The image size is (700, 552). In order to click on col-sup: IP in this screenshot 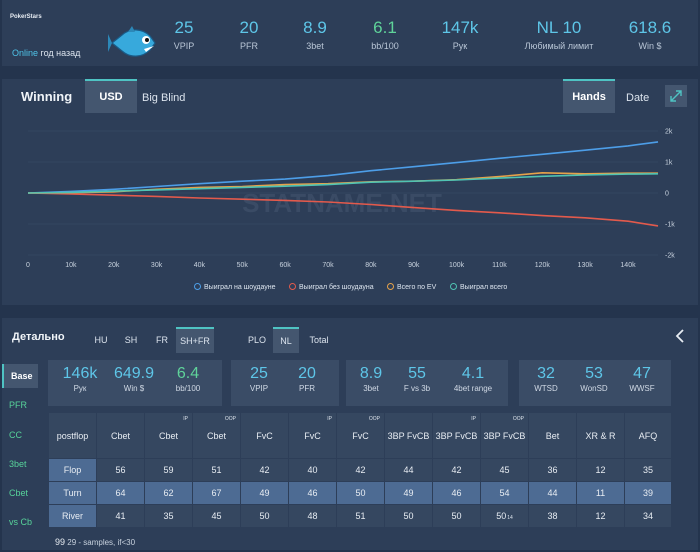, I will do `click(329, 419)`.